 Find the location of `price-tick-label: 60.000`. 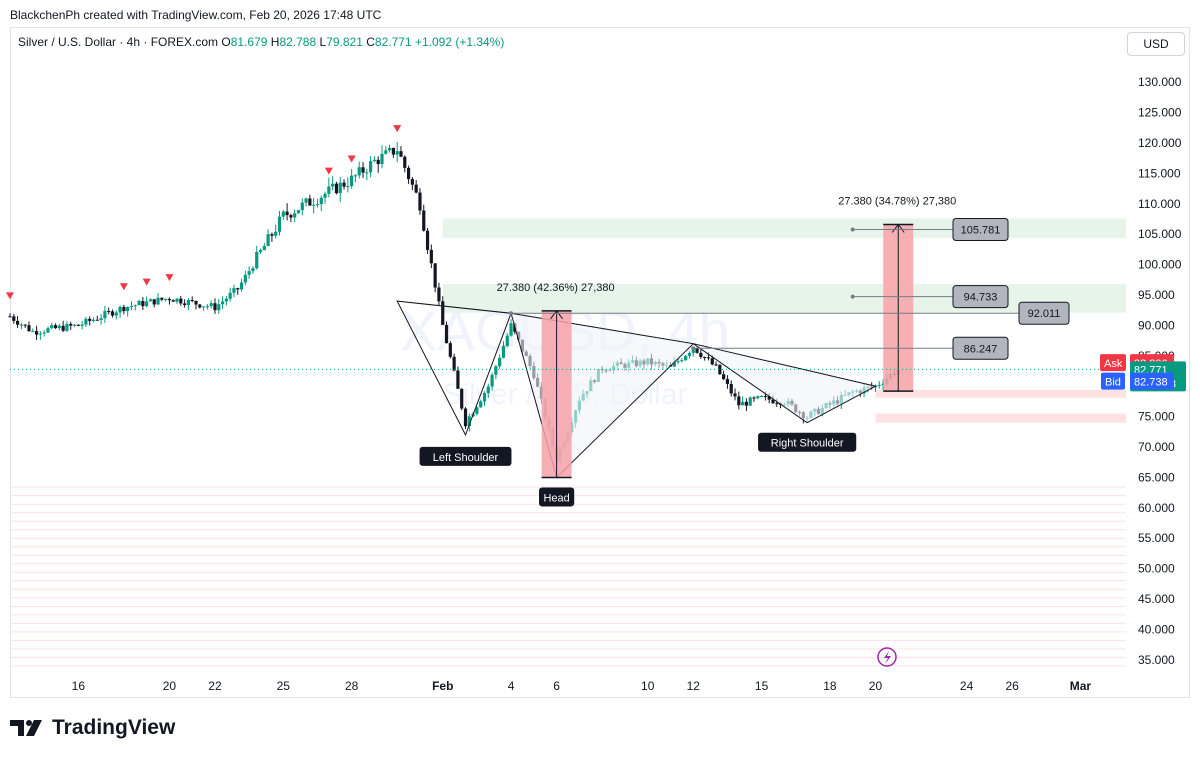

price-tick-label: 60.000 is located at coordinates (1156, 508).